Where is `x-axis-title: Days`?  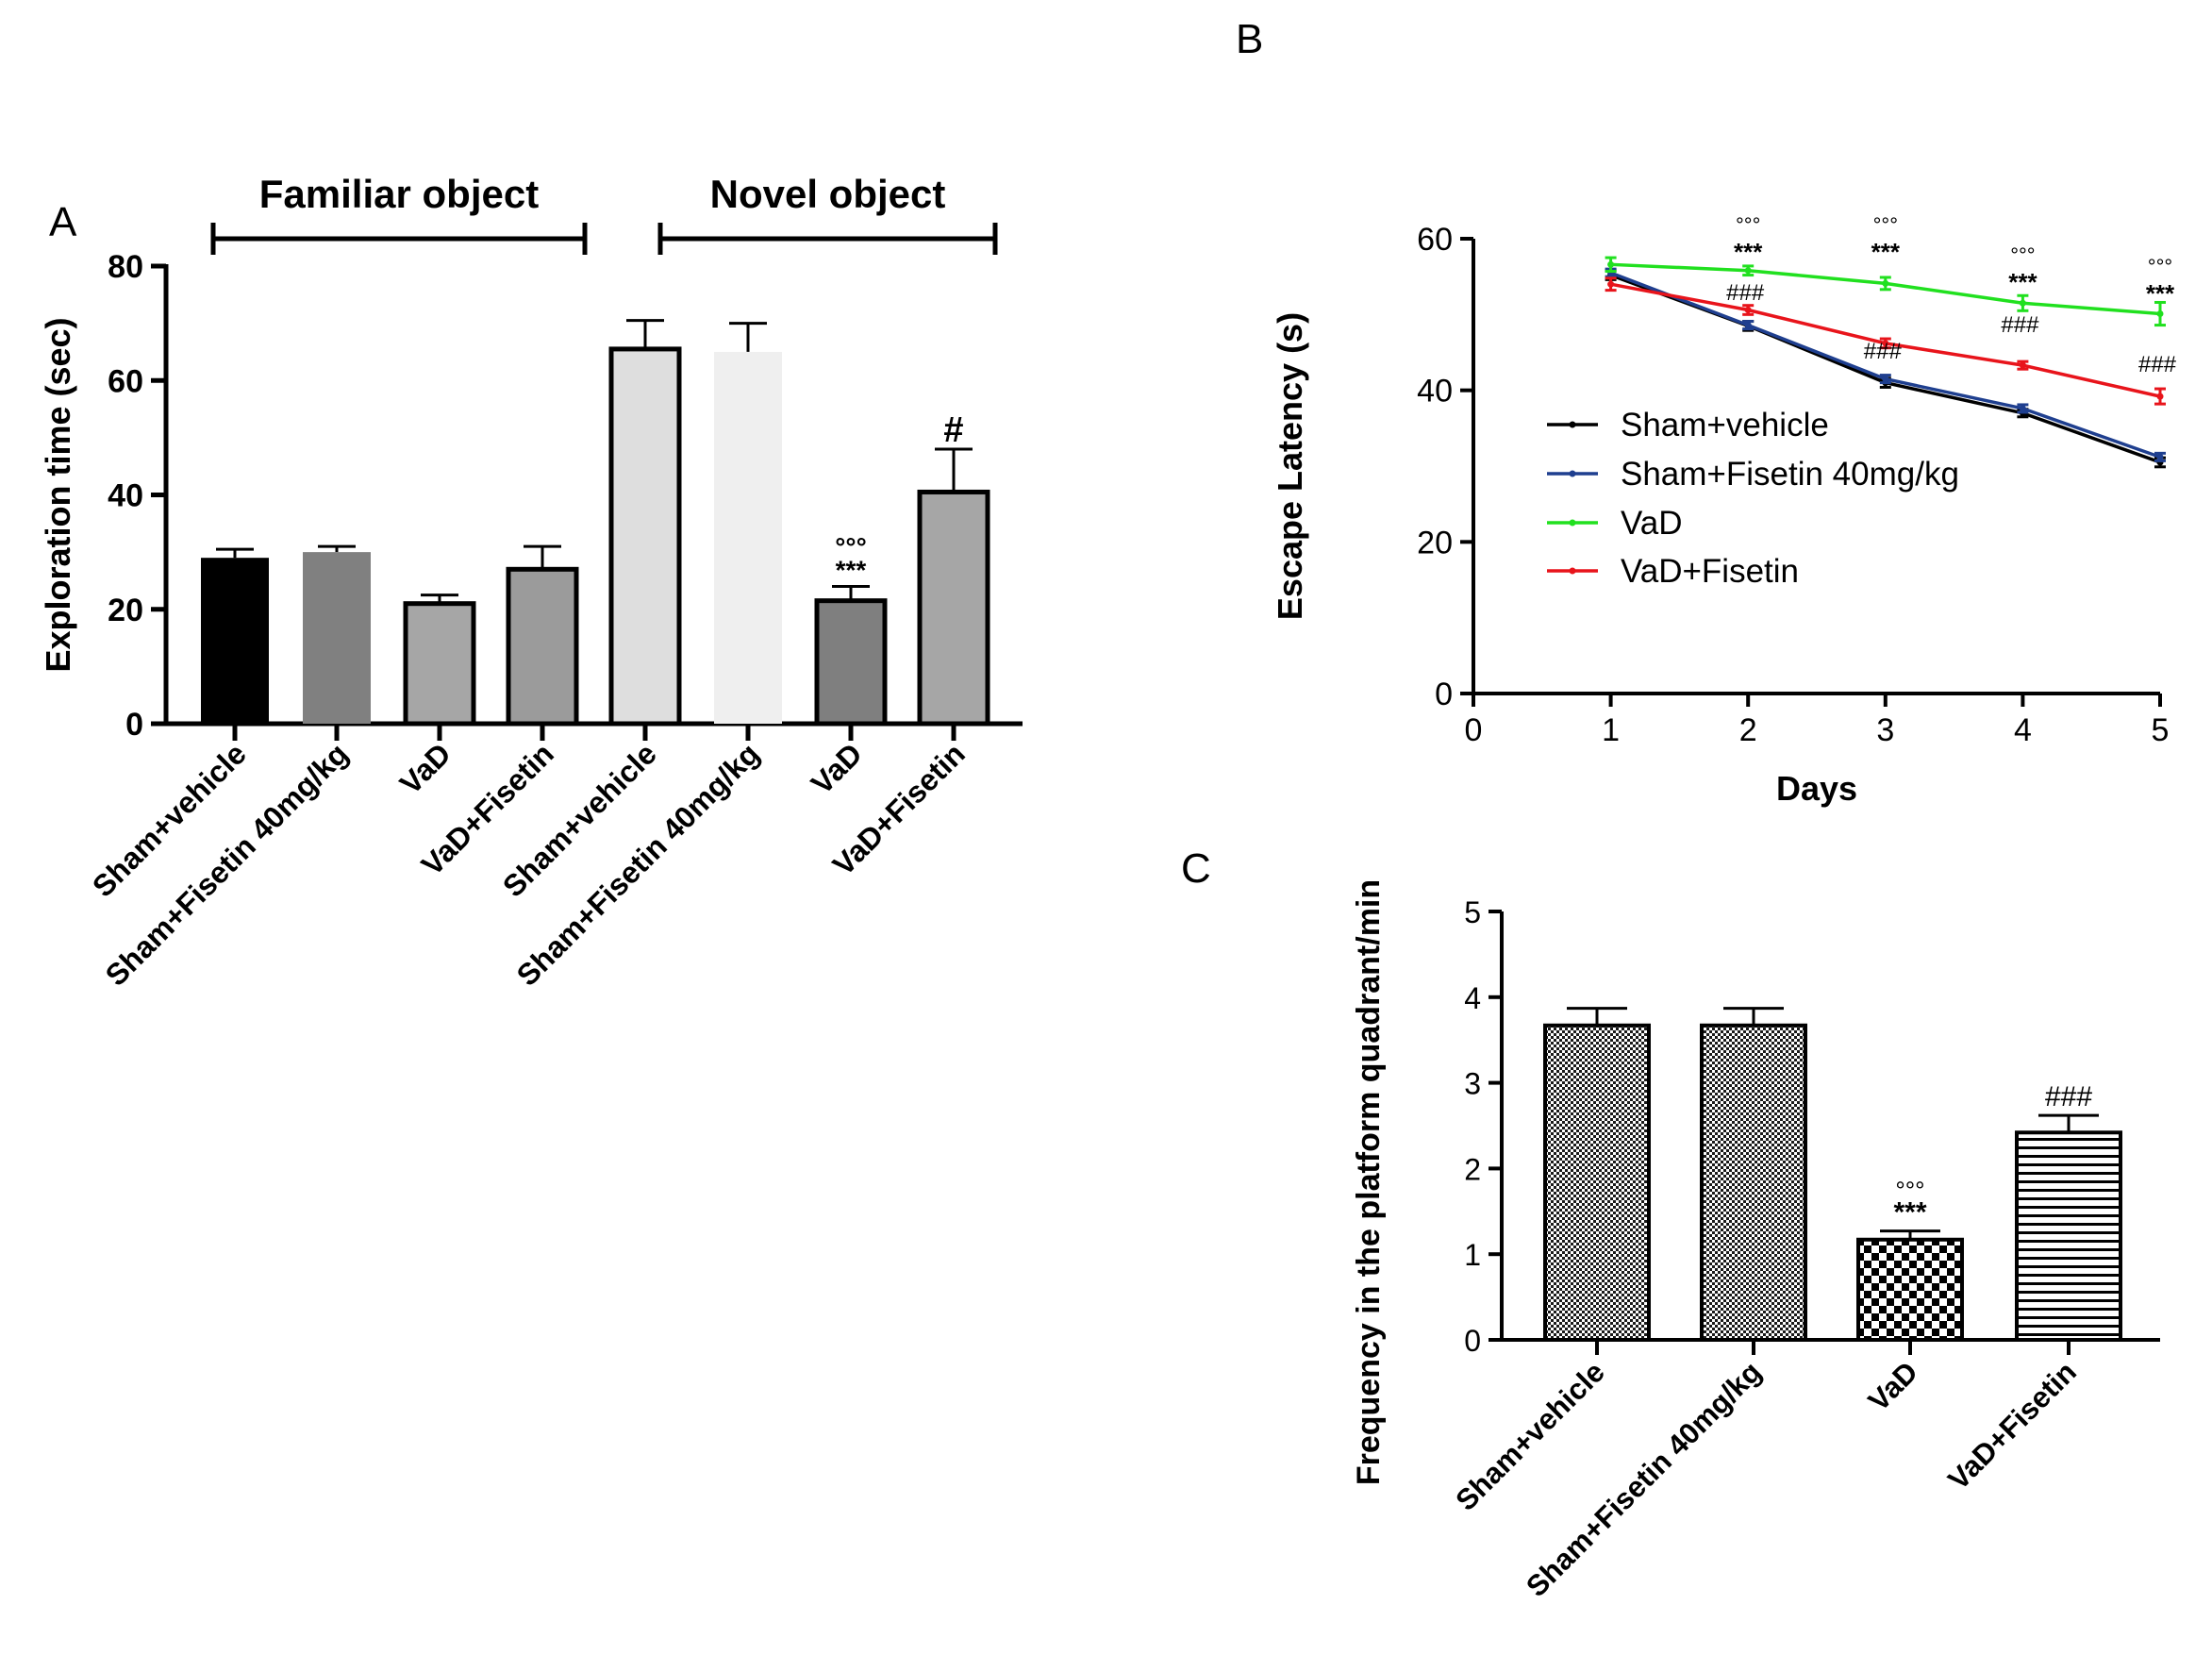
x-axis-title: Days is located at coordinates (1817, 789).